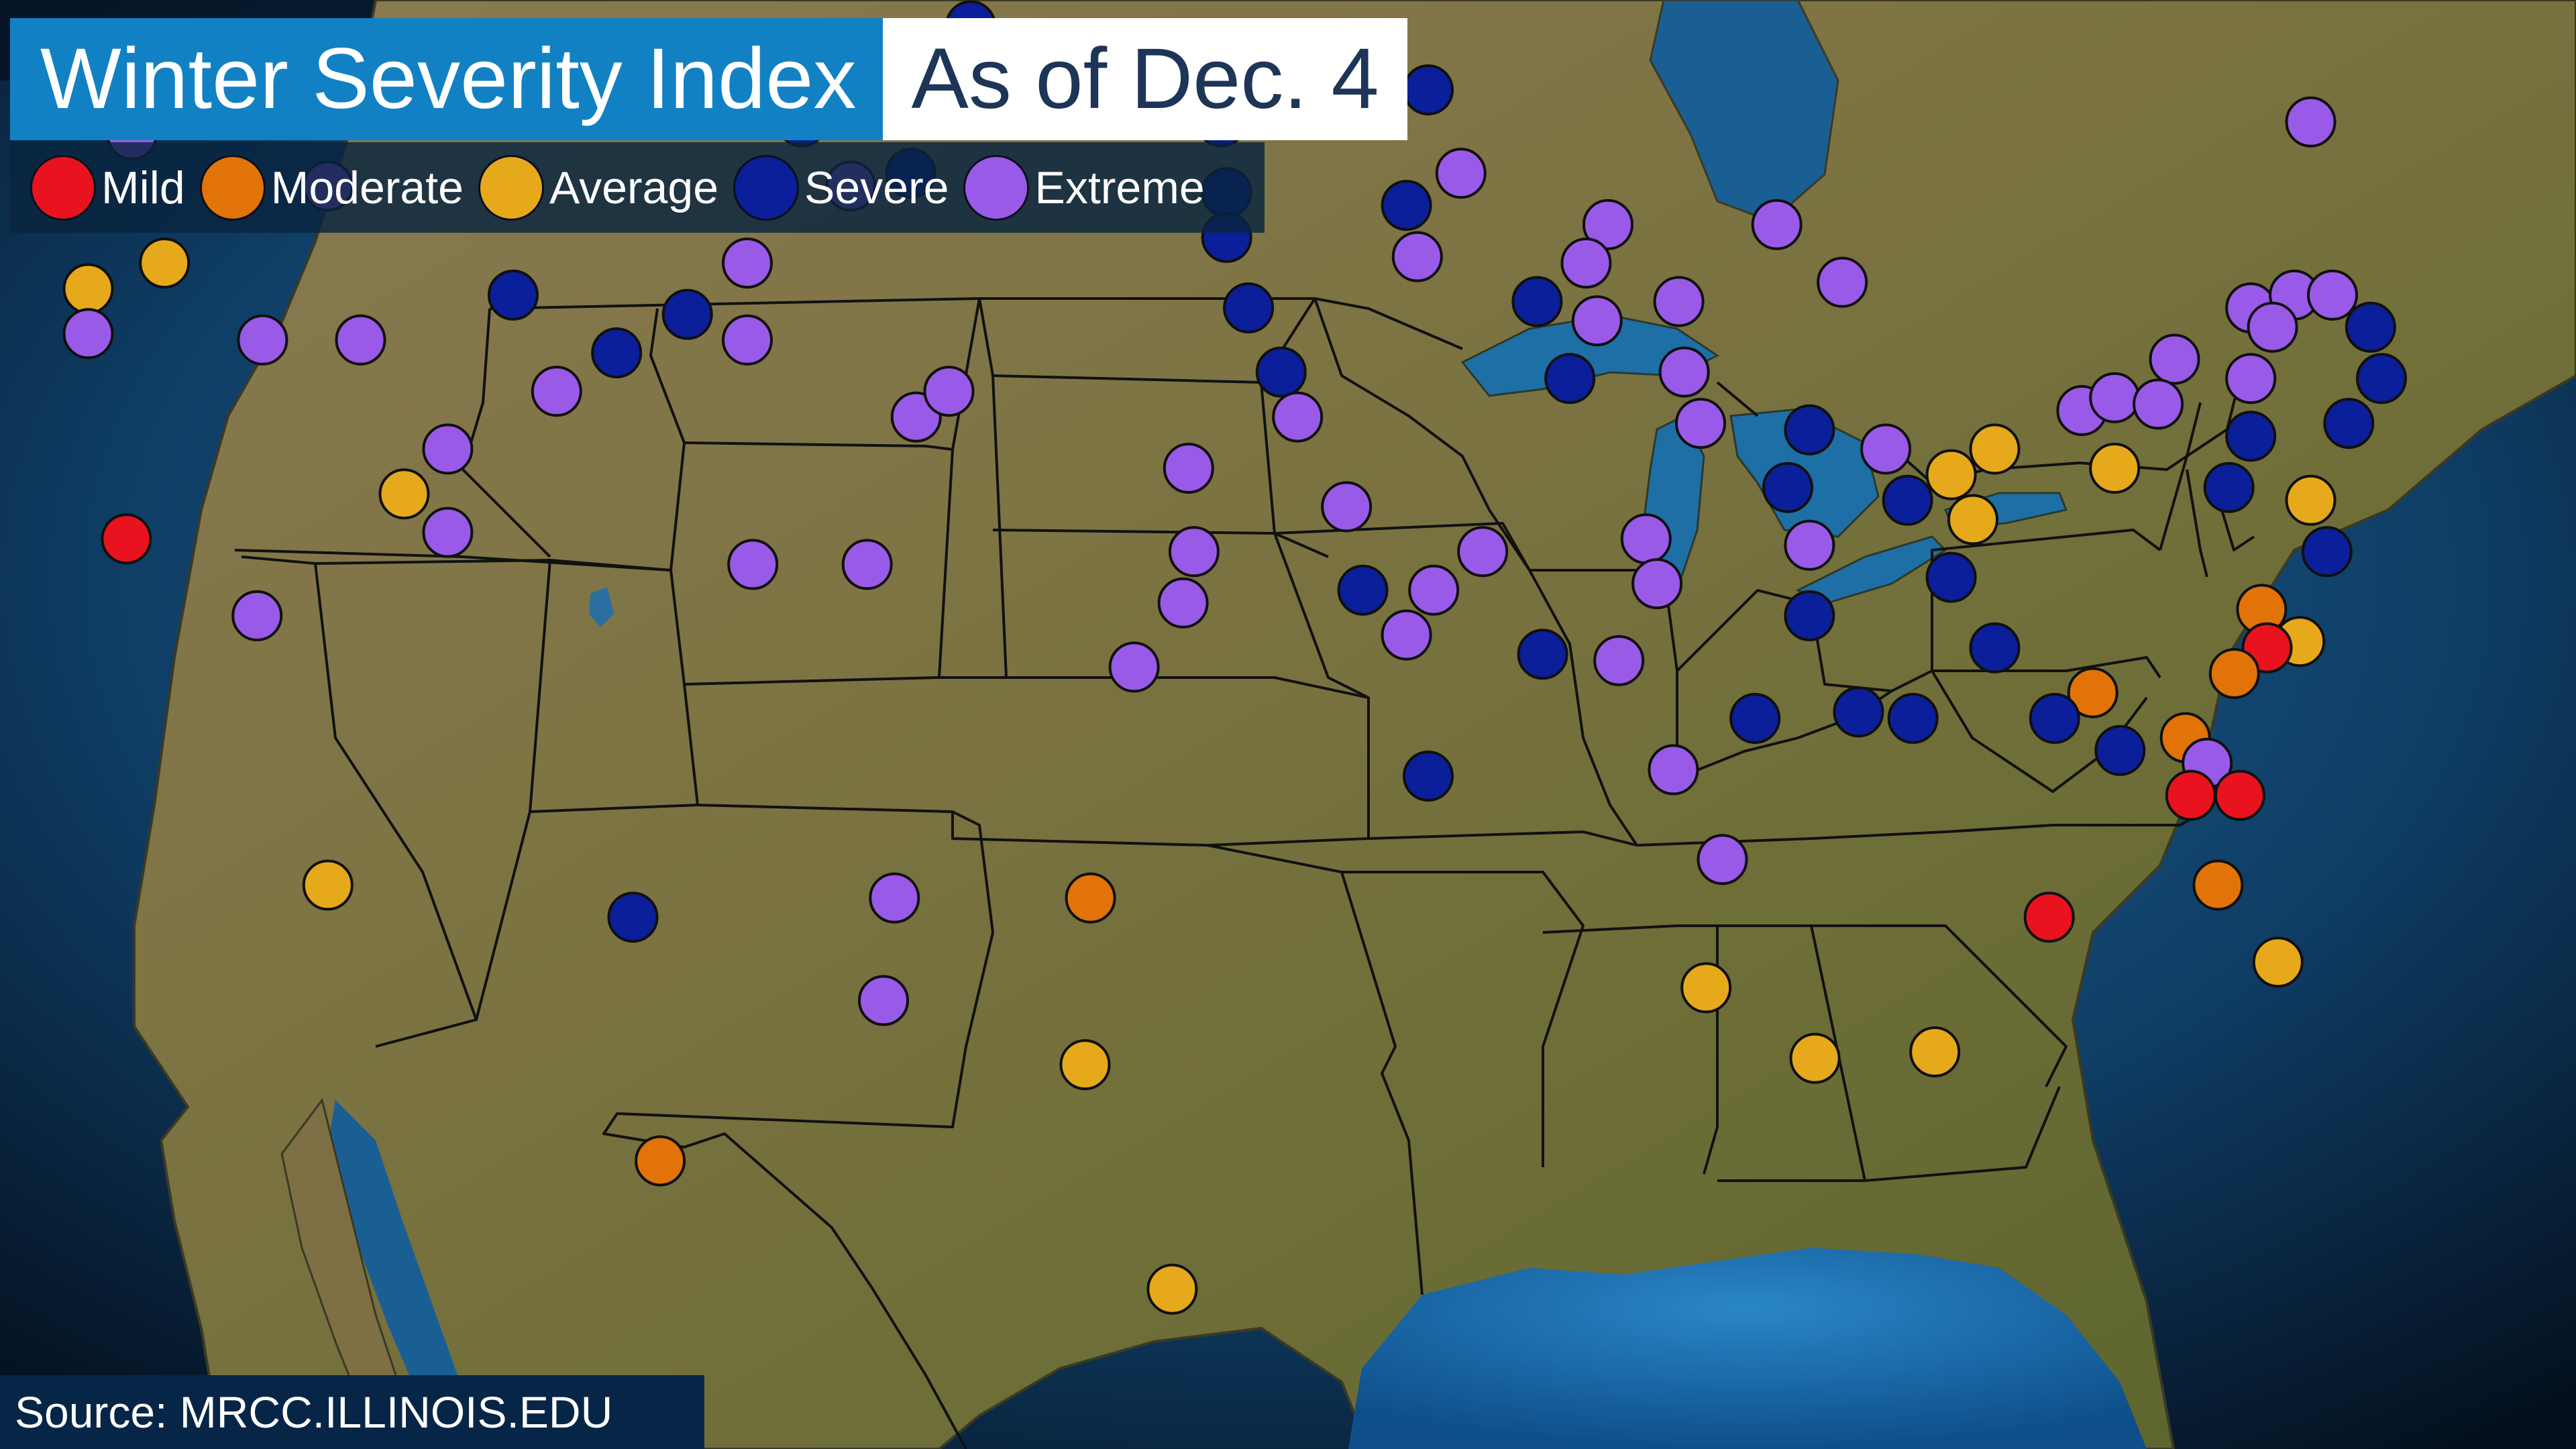  Describe the element at coordinates (634, 187) in the screenshot. I see `legend-label-average: Average` at that location.